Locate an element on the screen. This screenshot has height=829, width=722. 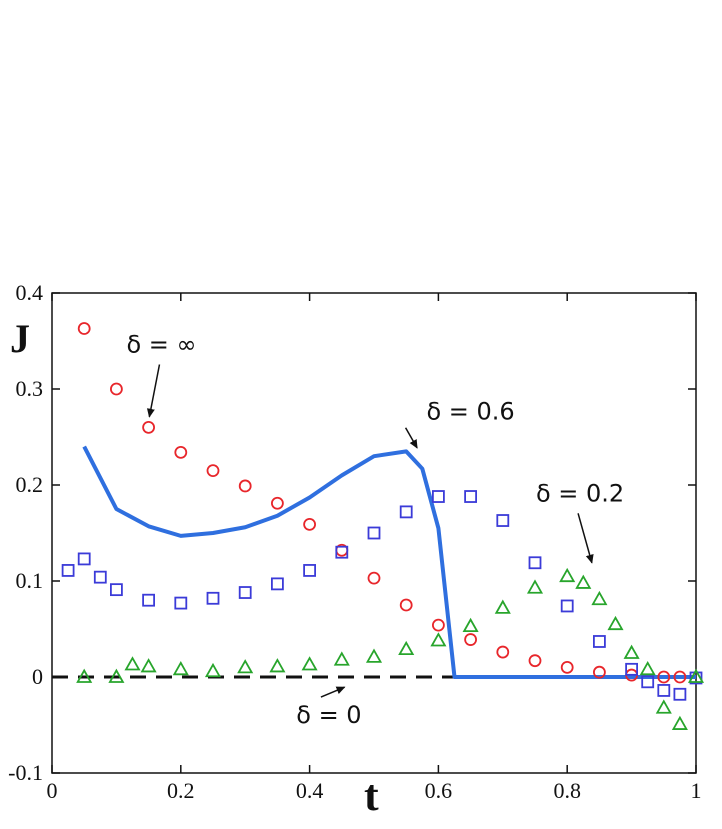
y-tick-label: 0.4 is located at coordinates (30, 292).